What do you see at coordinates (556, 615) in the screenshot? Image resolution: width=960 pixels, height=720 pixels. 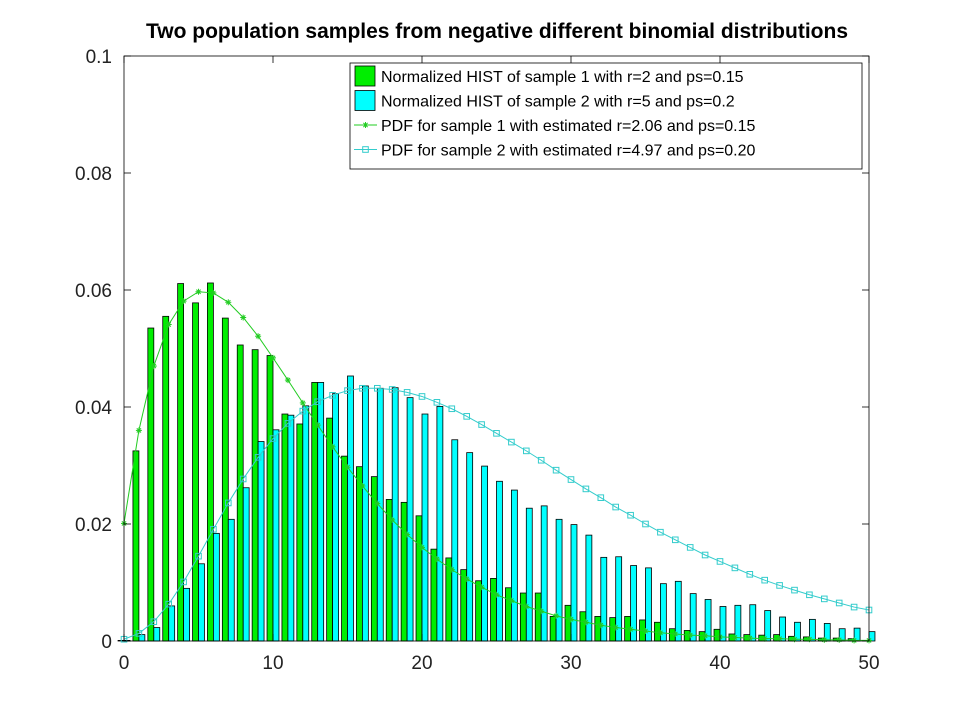 I see `pdf-marker-1-x29` at bounding box center [556, 615].